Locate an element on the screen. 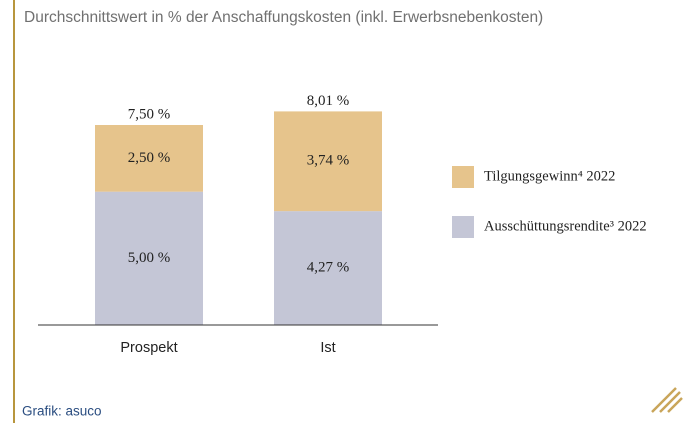 The width and height of the screenshot is (694, 423). value-label: 4,27 % is located at coordinates (328, 268).